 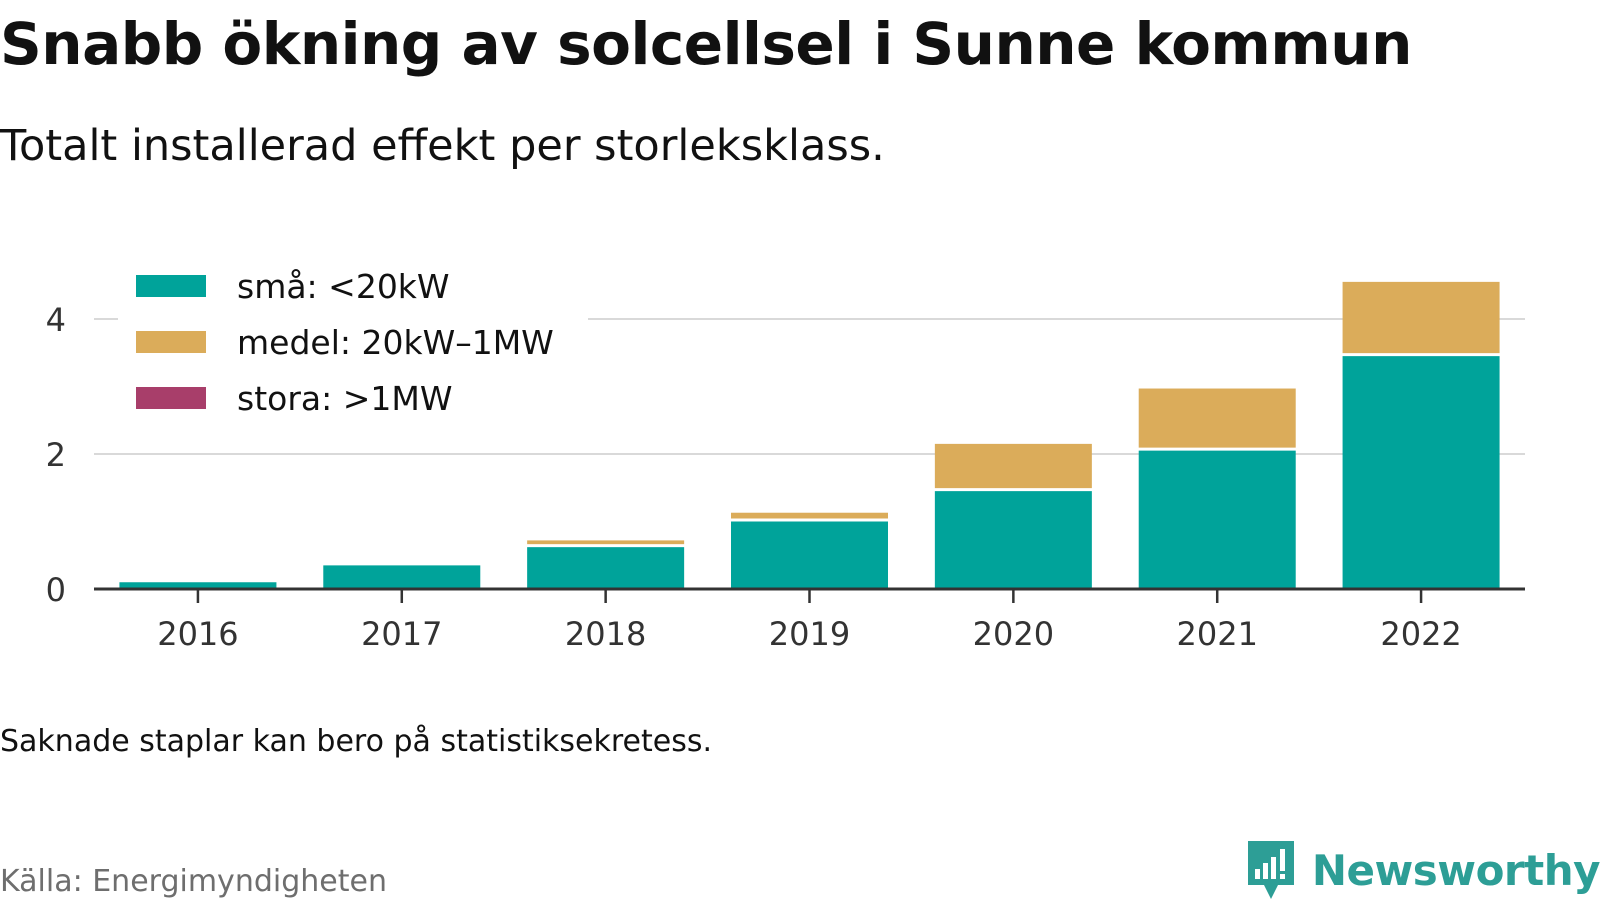 What do you see at coordinates (1216, 634) in the screenshot?
I see `x-tick-label: 2021` at bounding box center [1216, 634].